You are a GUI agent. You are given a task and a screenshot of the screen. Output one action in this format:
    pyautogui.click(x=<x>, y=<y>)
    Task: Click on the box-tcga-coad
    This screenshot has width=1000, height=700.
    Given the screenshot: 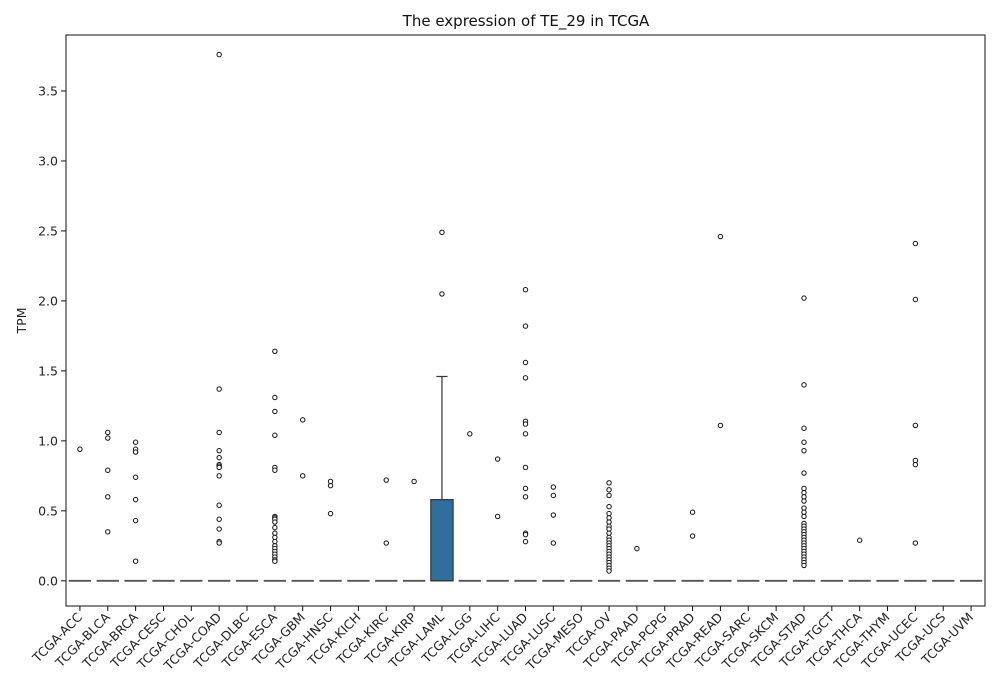 What is the action you would take?
    pyautogui.click(x=219, y=316)
    